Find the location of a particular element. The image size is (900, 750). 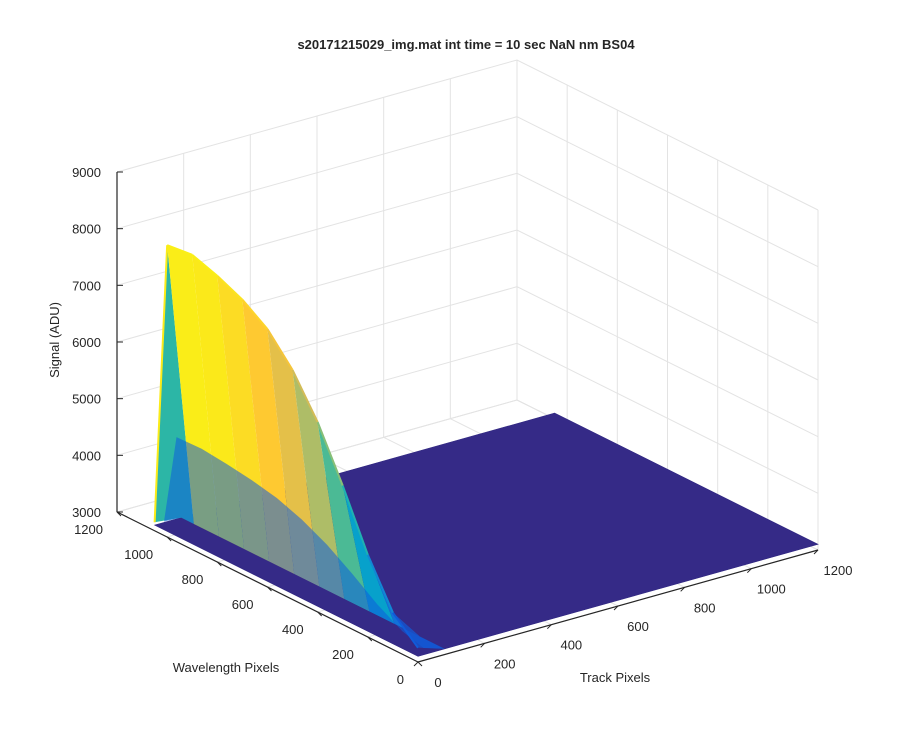

surface-front is located at coordinates (431, 652).